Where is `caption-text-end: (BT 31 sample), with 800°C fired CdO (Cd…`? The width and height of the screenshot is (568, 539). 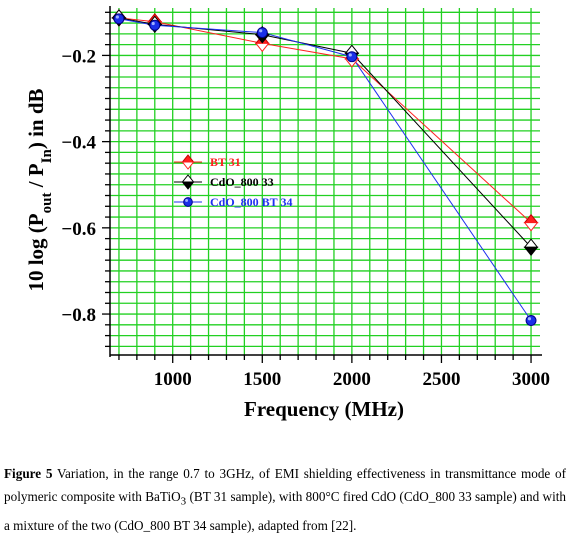 caption-text-end: (BT 31 sample), with 800°C fired CdO (Cd… is located at coordinates (285, 511).